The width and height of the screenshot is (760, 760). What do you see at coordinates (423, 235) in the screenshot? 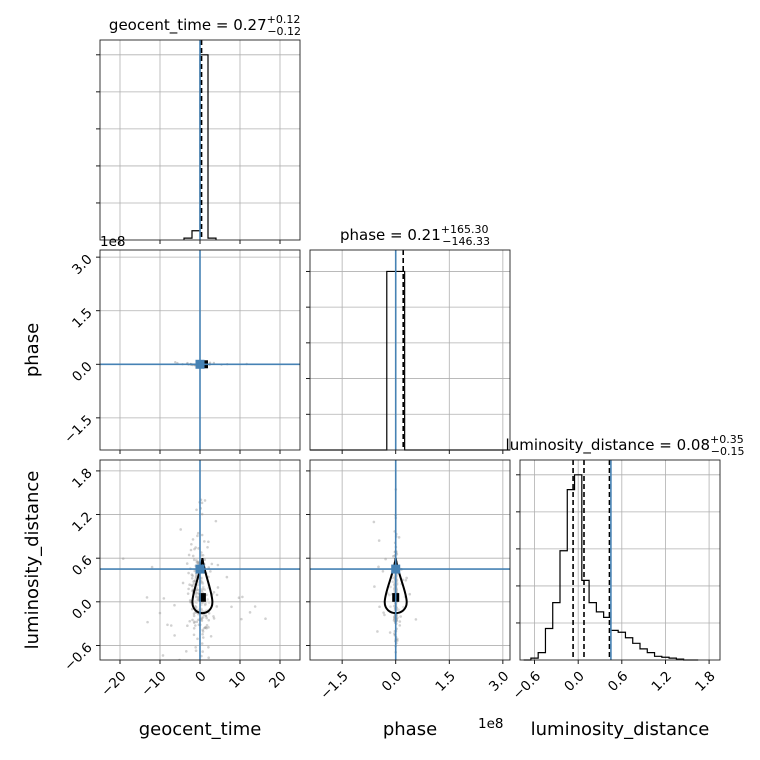
I see `title-median: 0.21` at bounding box center [423, 235].